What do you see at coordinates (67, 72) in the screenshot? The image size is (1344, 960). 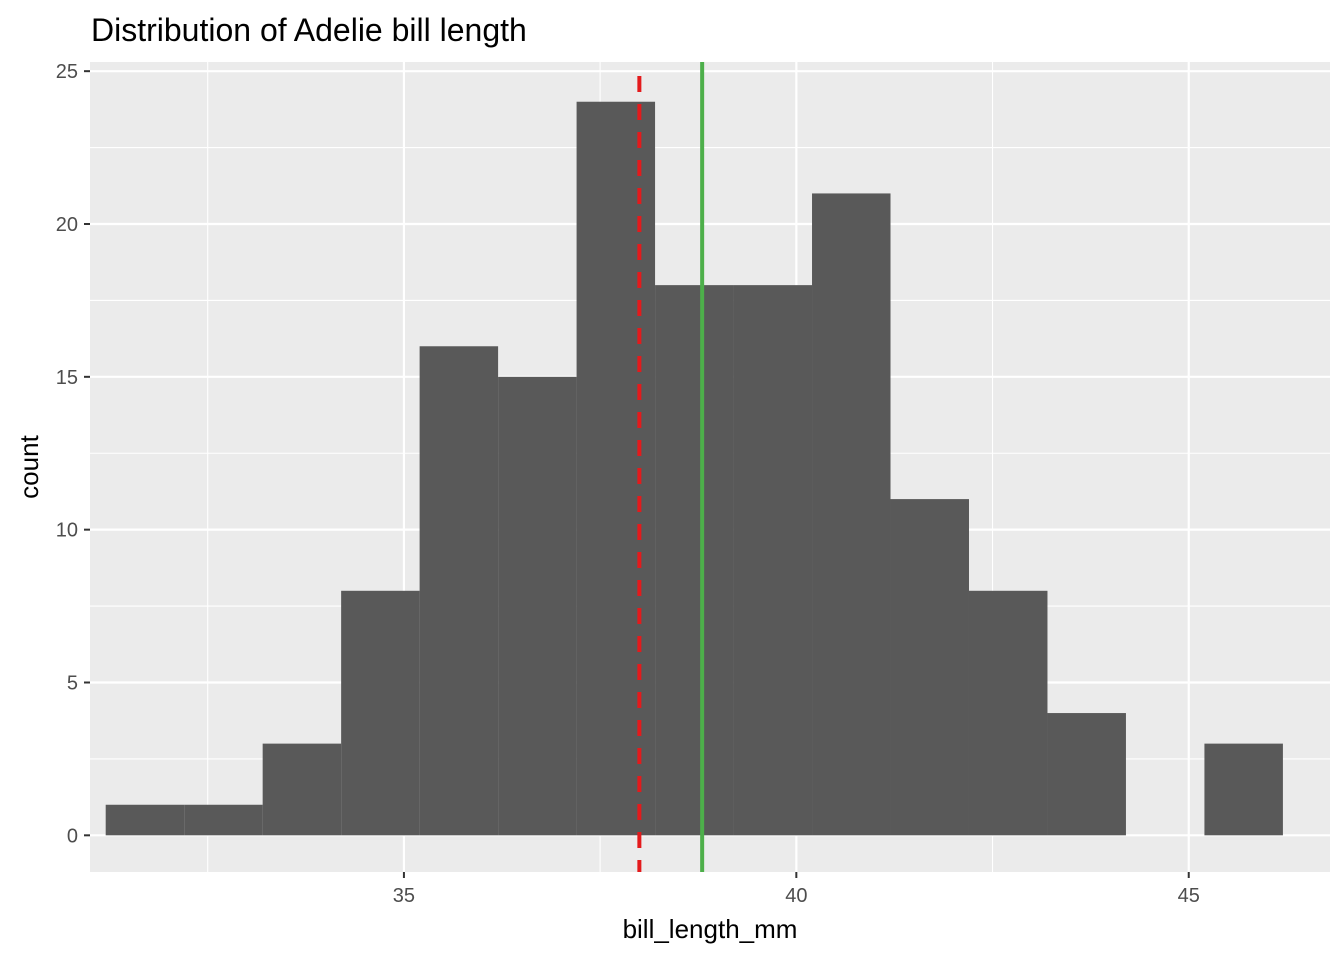 I see `y-tick-label: 25` at bounding box center [67, 72].